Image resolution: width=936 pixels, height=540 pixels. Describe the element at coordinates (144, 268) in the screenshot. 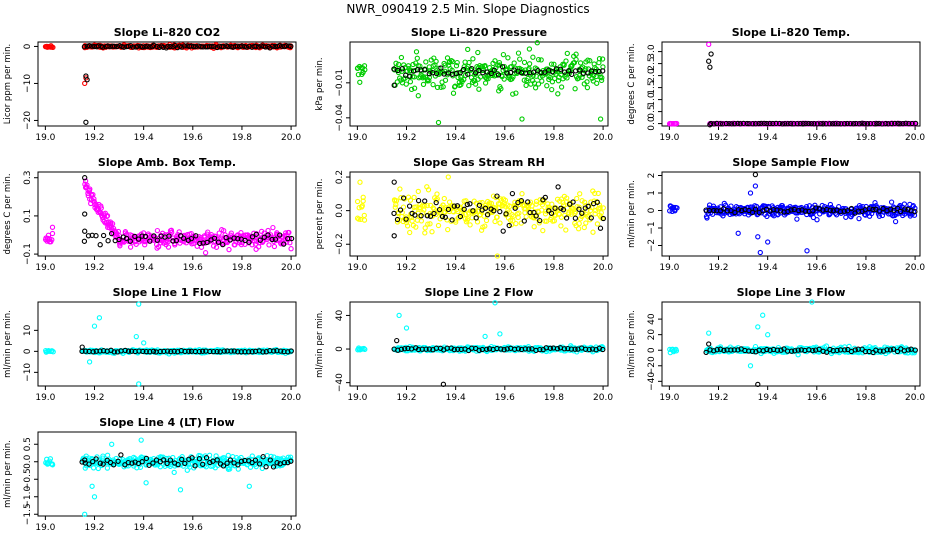

I see `x-tick-label: 19.4` at that location.